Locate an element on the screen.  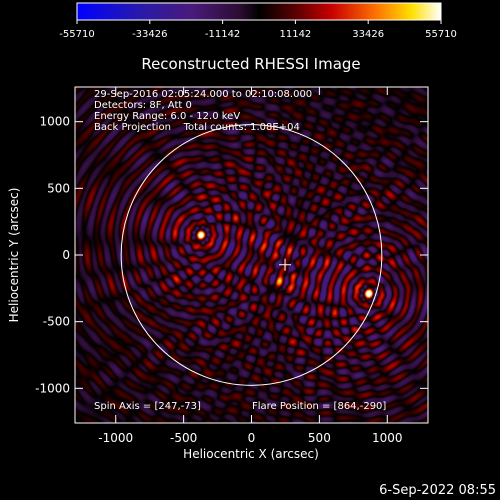
y-tick-label: 1000 is located at coordinates (54, 122).